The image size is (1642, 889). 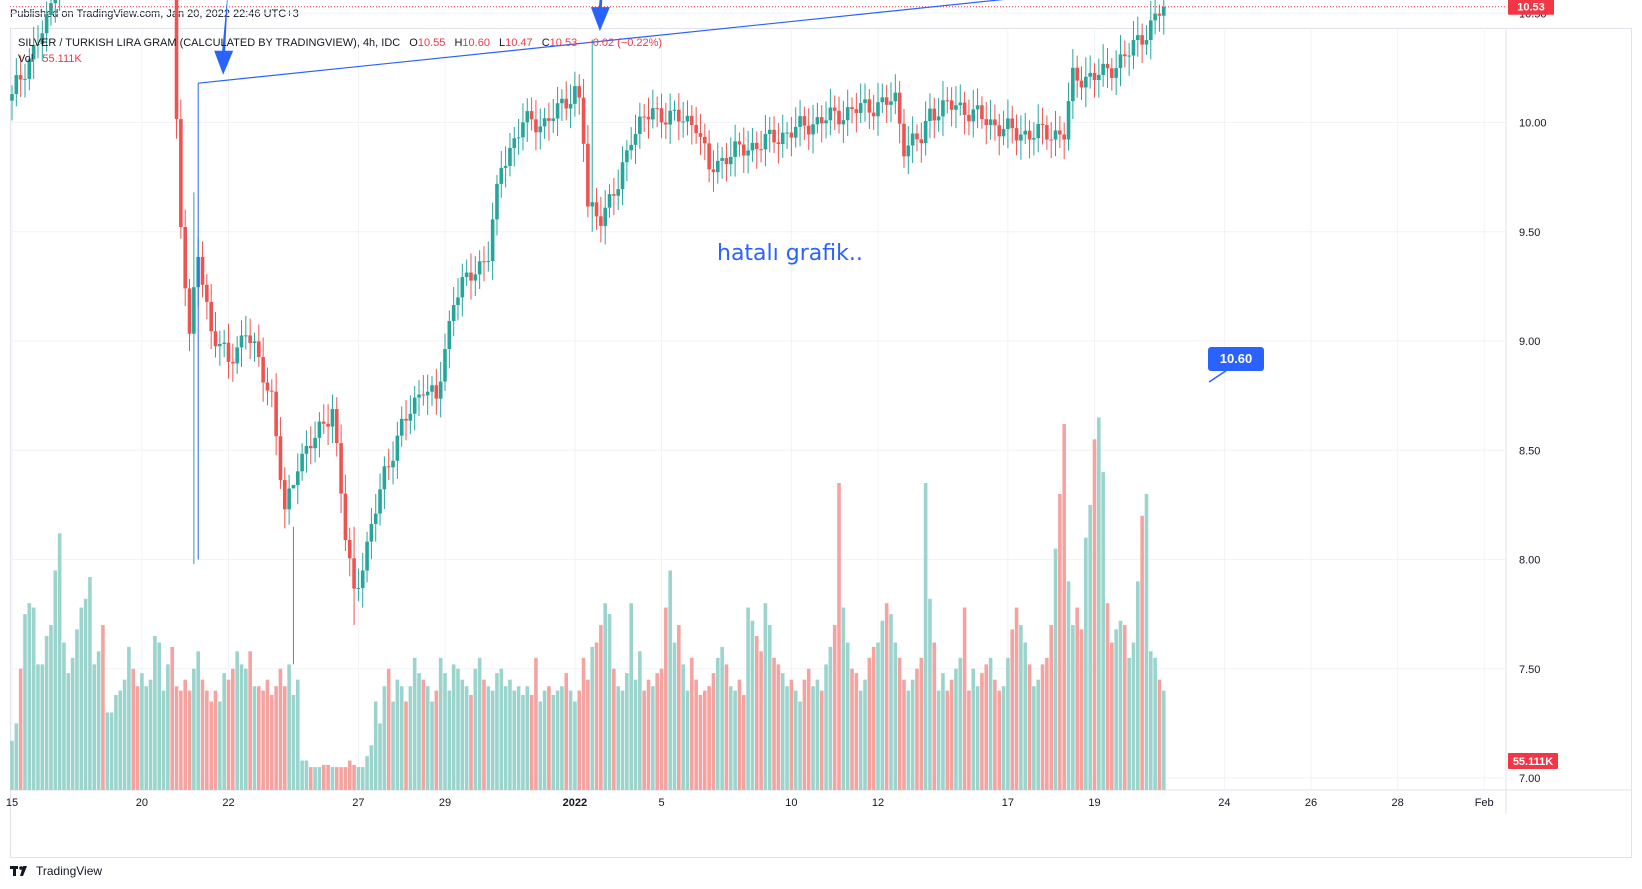 I want to click on time-tick-label: 27, so click(x=358, y=803).